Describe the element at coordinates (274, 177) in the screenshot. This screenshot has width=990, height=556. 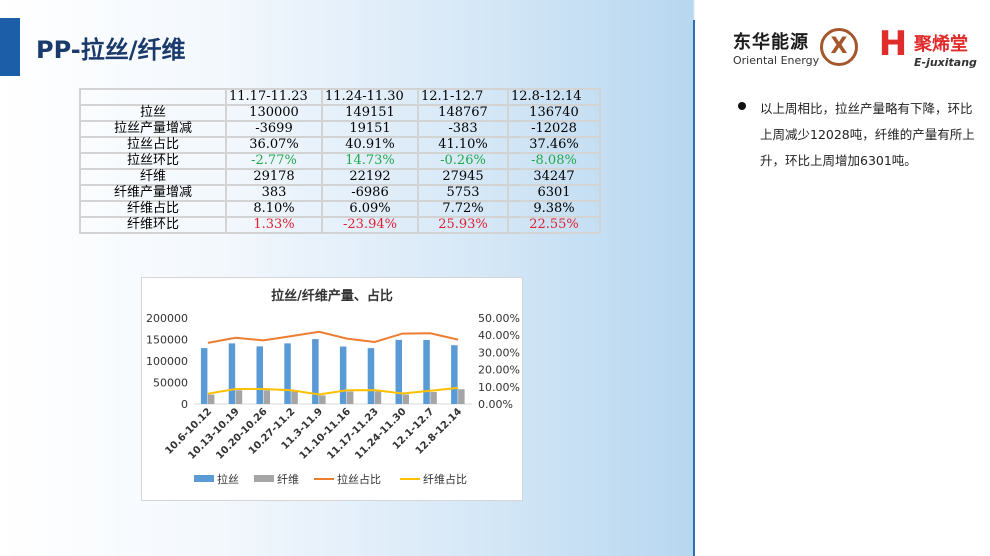
I see `table-cell: 29178` at that location.